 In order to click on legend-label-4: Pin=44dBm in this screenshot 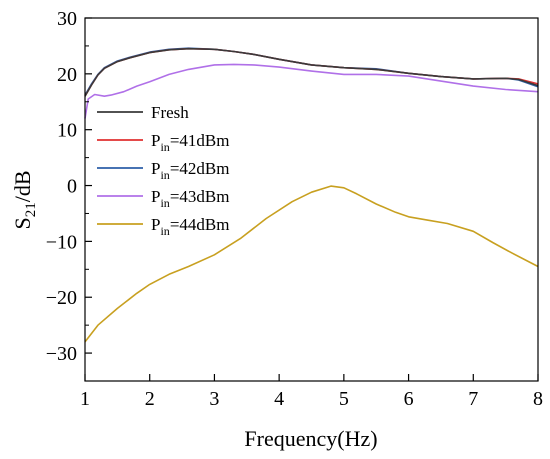, I will do `click(190, 226)`.